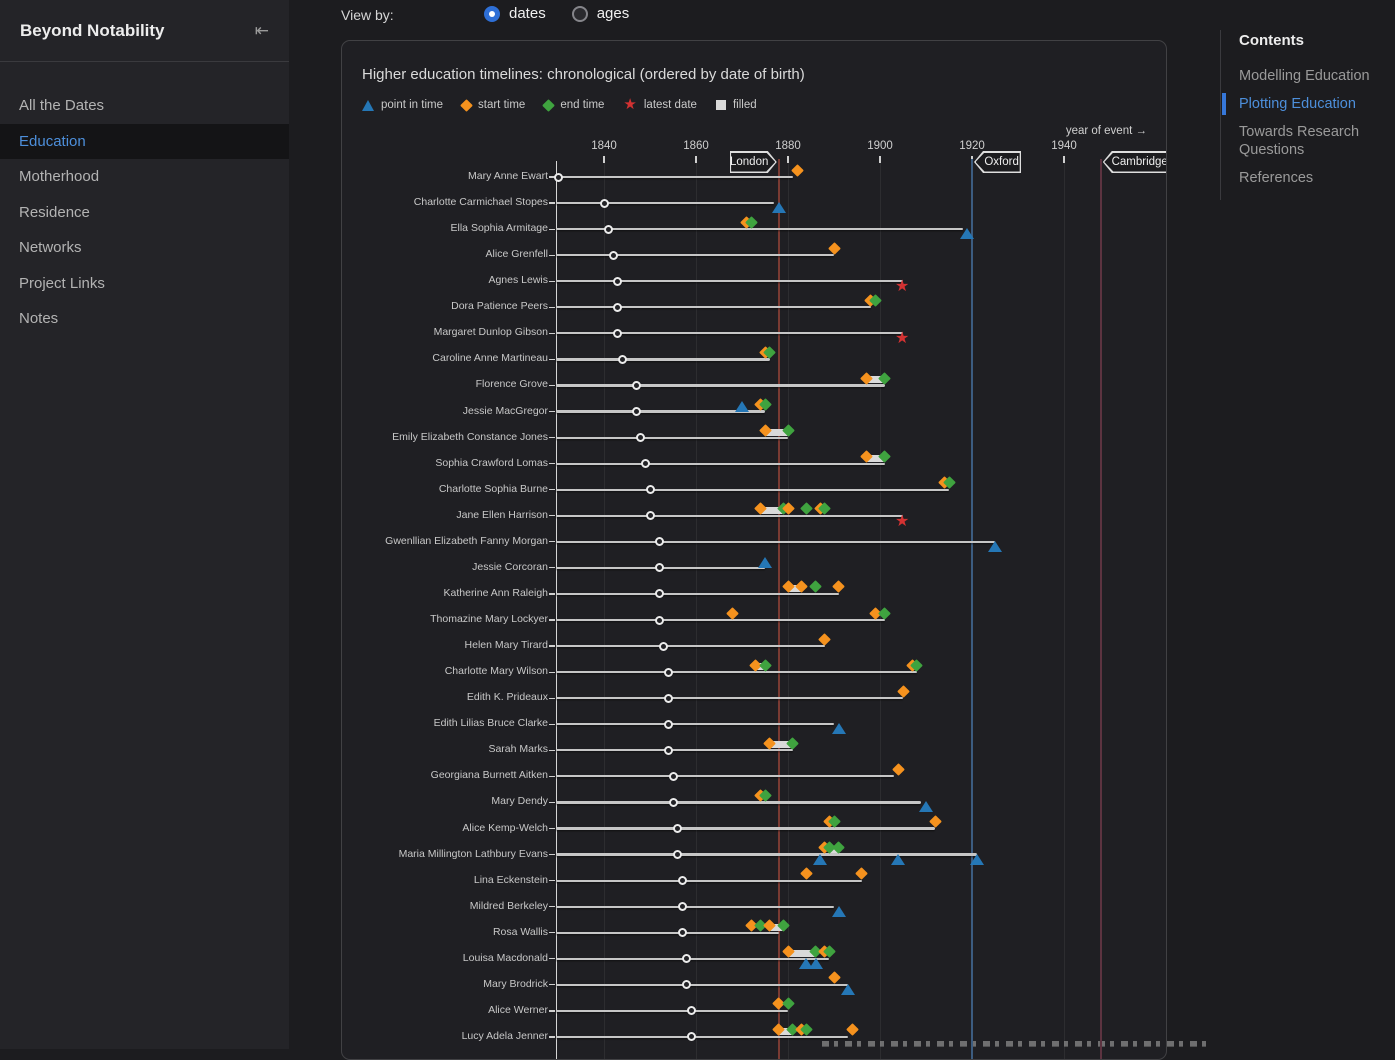 This screenshot has width=1395, height=1060. What do you see at coordinates (600, 13) in the screenshot?
I see `radio-option-ages: ages` at bounding box center [600, 13].